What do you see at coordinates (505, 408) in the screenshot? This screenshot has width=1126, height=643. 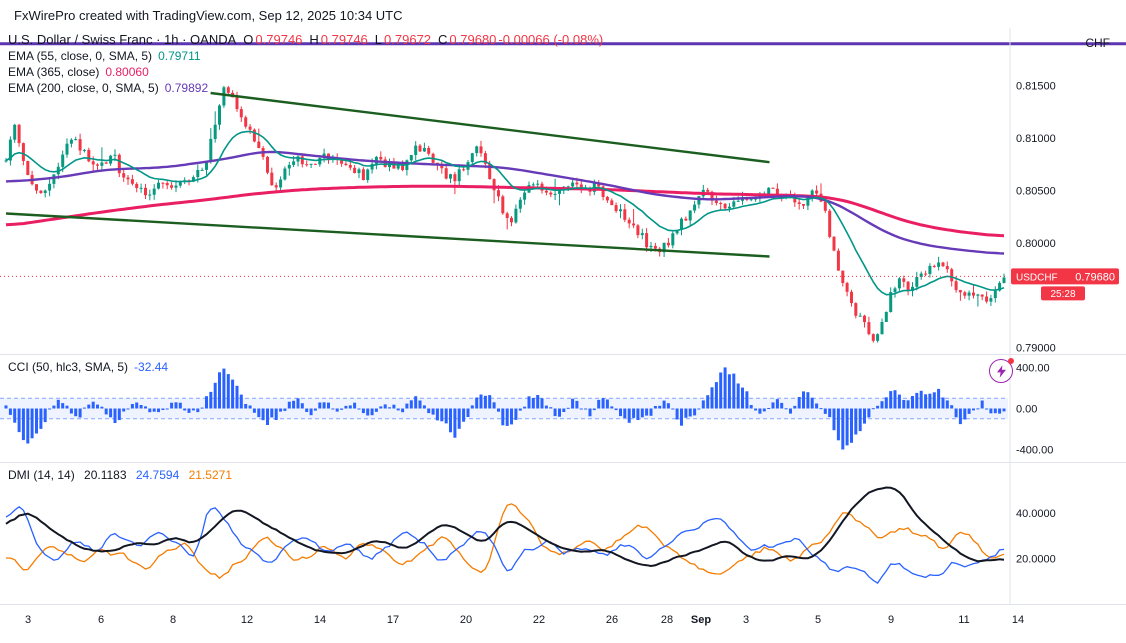 I see `cci-histogram` at bounding box center [505, 408].